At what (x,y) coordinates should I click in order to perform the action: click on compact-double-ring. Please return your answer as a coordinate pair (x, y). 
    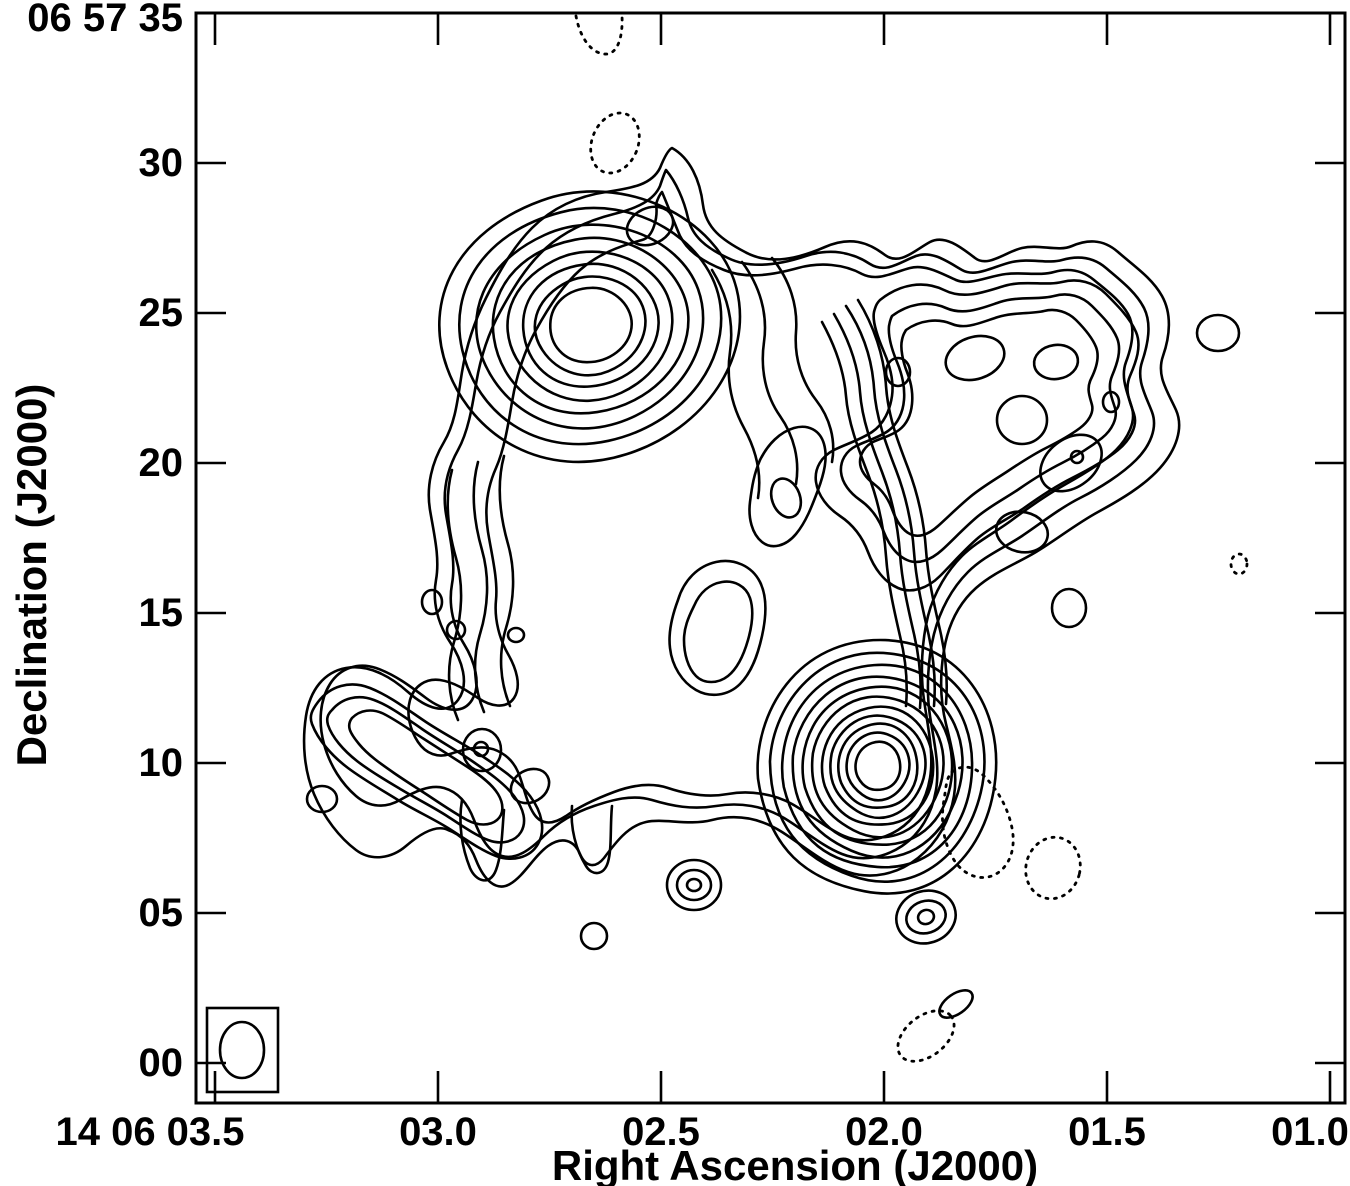
    Looking at the image, I should click on (694, 885).